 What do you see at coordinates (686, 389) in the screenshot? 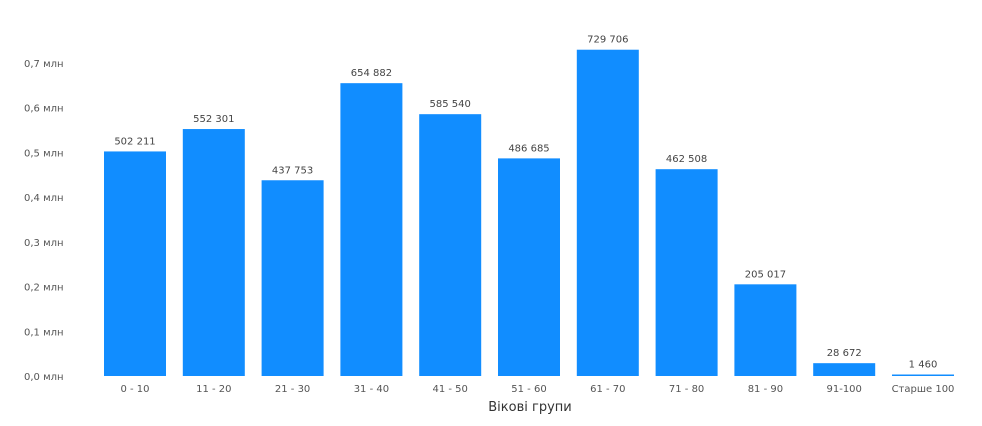
I see `x-tick-label: 71 - 80` at bounding box center [686, 389].